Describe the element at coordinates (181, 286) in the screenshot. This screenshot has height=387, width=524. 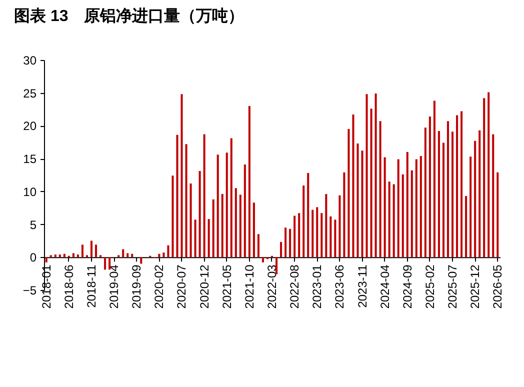
I see `x-tick-label: 2020-07` at that location.